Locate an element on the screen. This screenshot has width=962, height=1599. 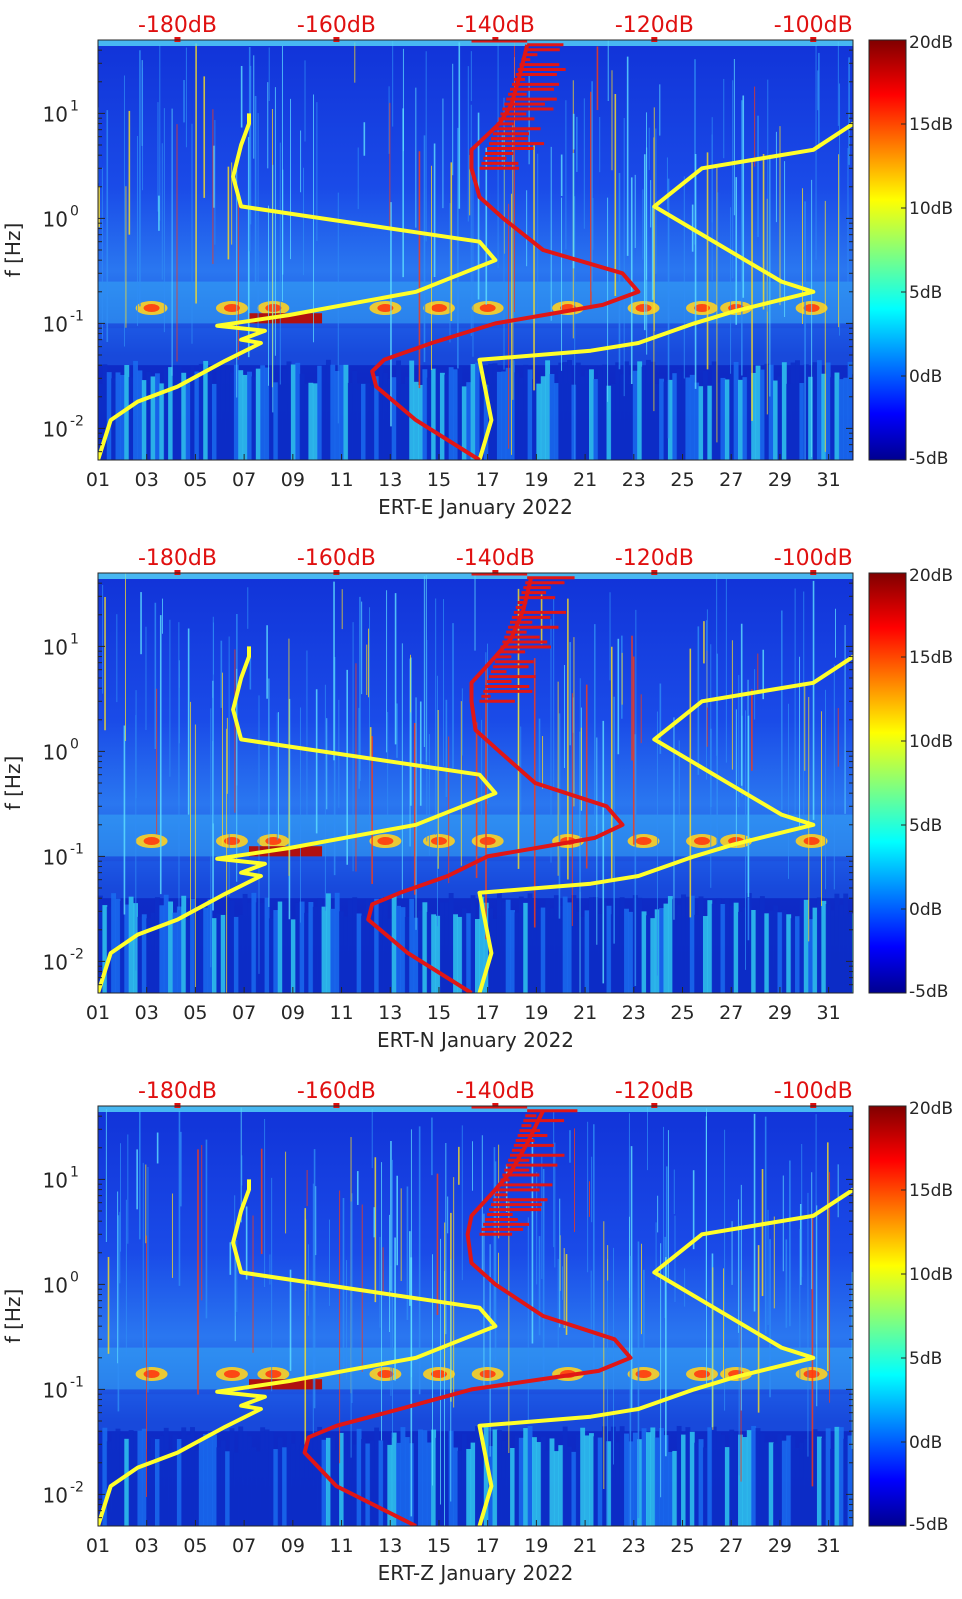
high-freq-band is located at coordinates (475, 1109).